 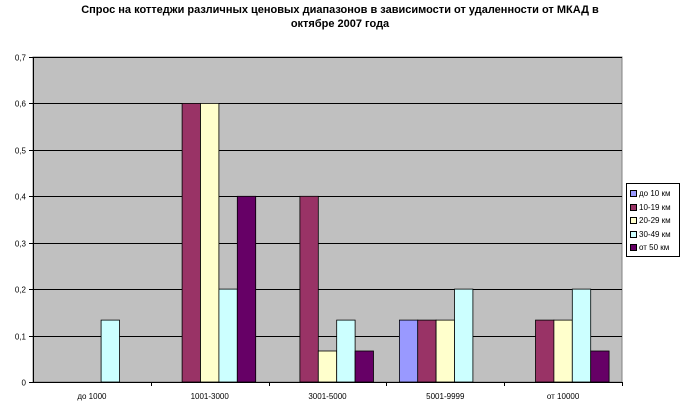 I want to click on x-tick-label: от 10000, so click(x=563, y=396).